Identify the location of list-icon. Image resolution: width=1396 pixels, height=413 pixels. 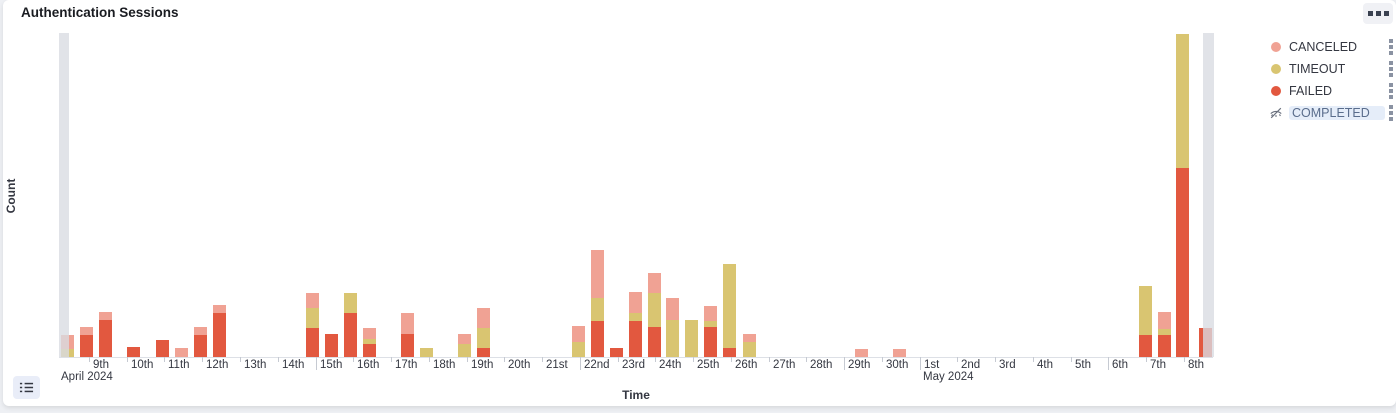
(26, 387).